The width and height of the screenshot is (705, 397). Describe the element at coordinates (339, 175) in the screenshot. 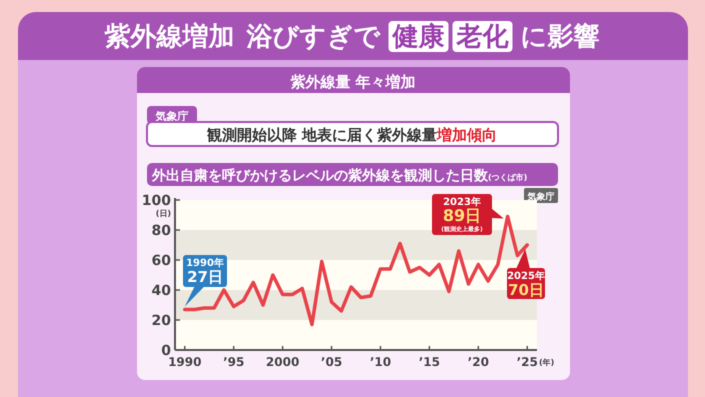

I see `text: 外出自粛を呼びかけるレベルの紫外線を観測した日数(つくば市)` at that location.